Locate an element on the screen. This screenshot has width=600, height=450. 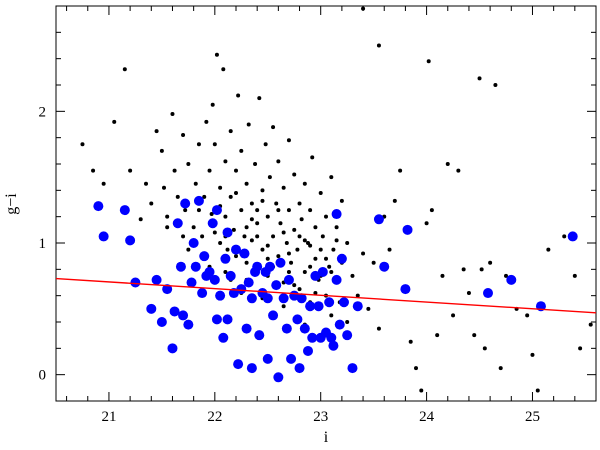
x-tick-label: 25 is located at coordinates (532, 417).